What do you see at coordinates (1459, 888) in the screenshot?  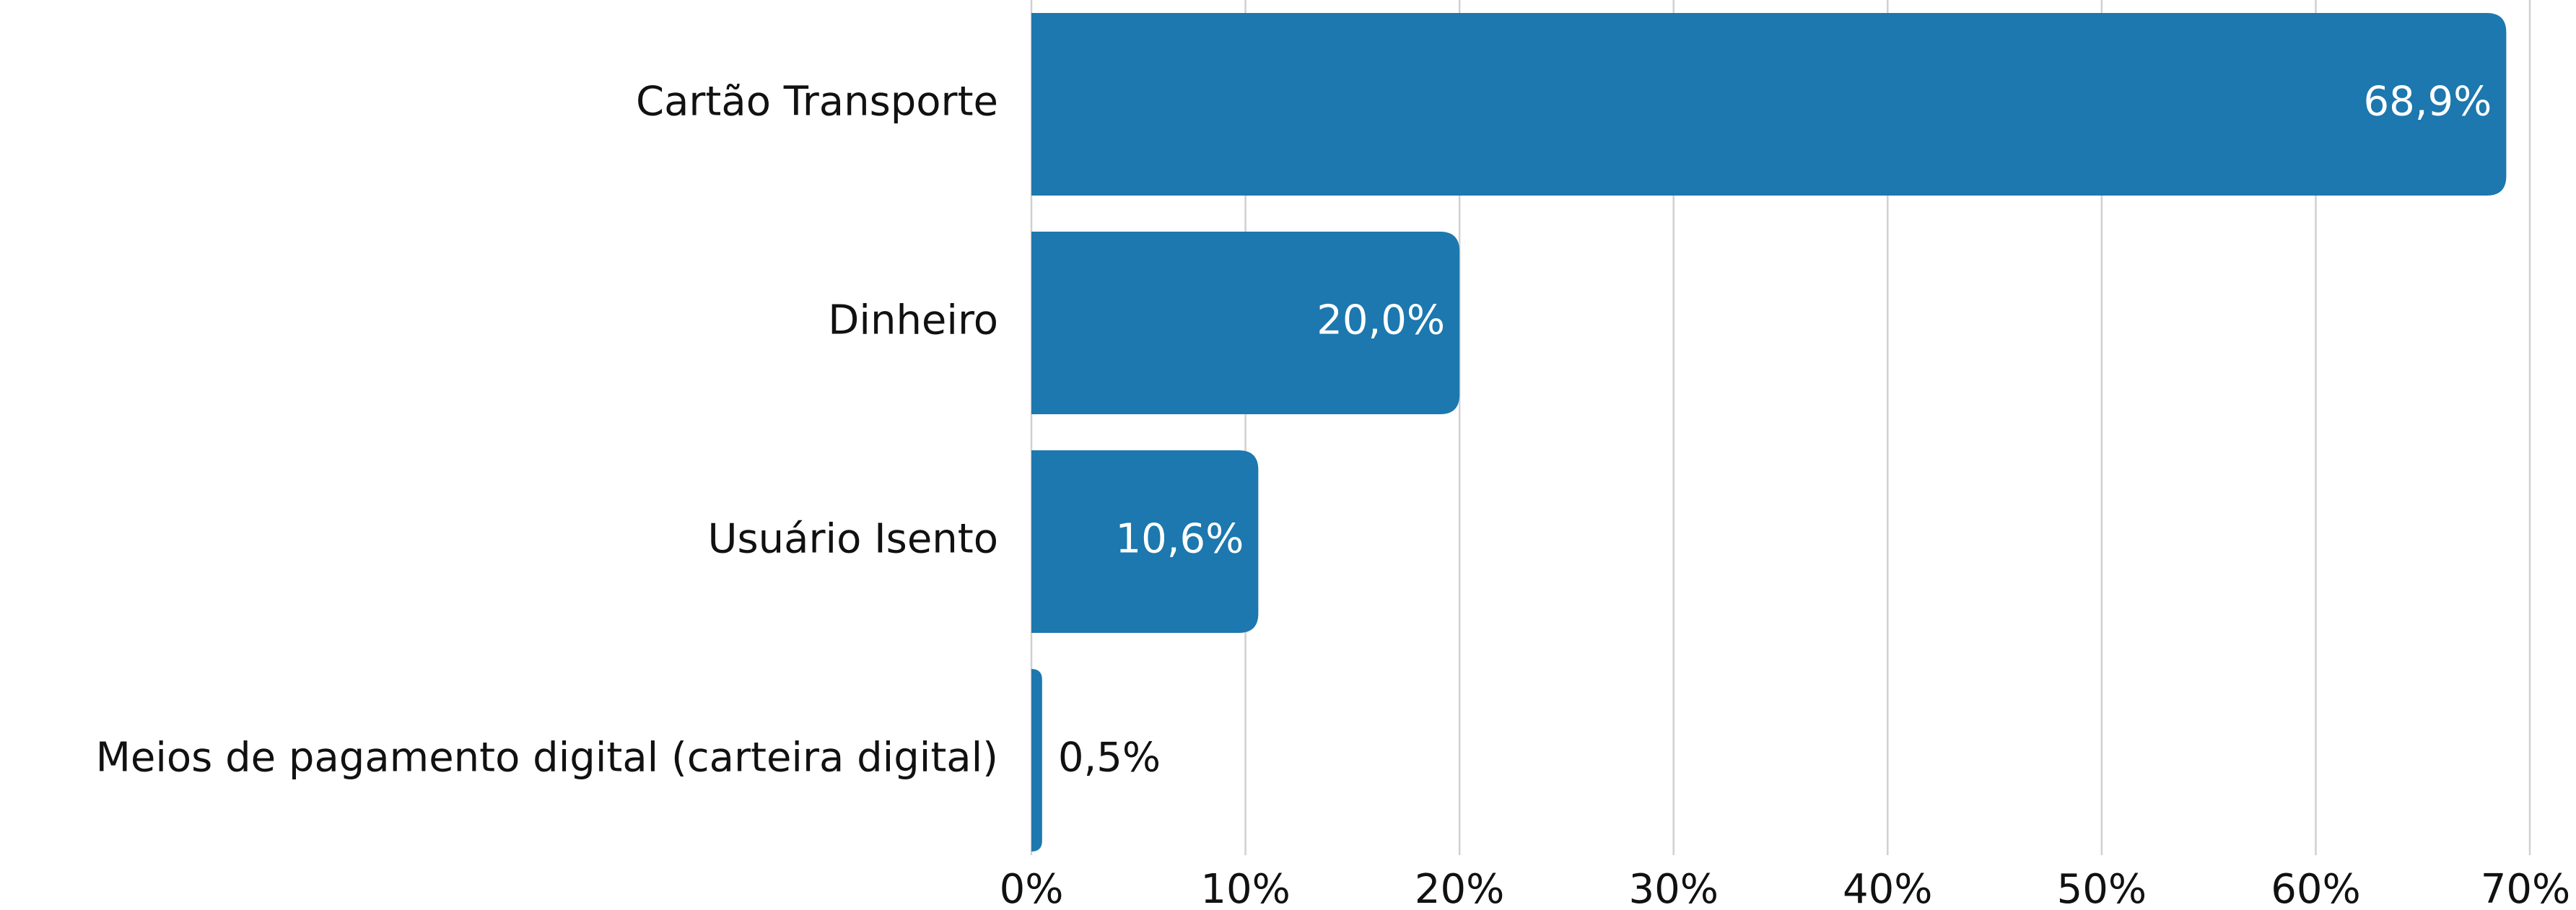 I see `x-tick-label: 20%` at bounding box center [1459, 888].